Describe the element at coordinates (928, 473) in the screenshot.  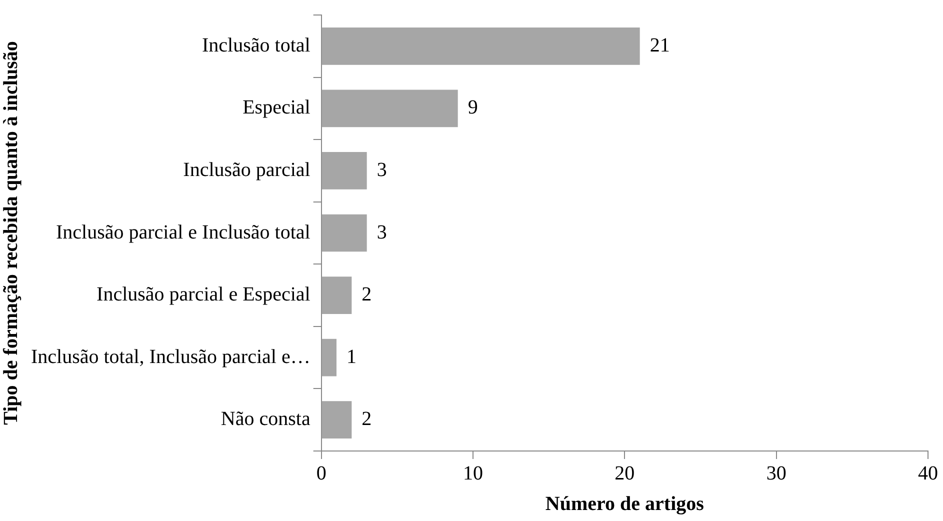
I see `x-tick-label: 40` at that location.